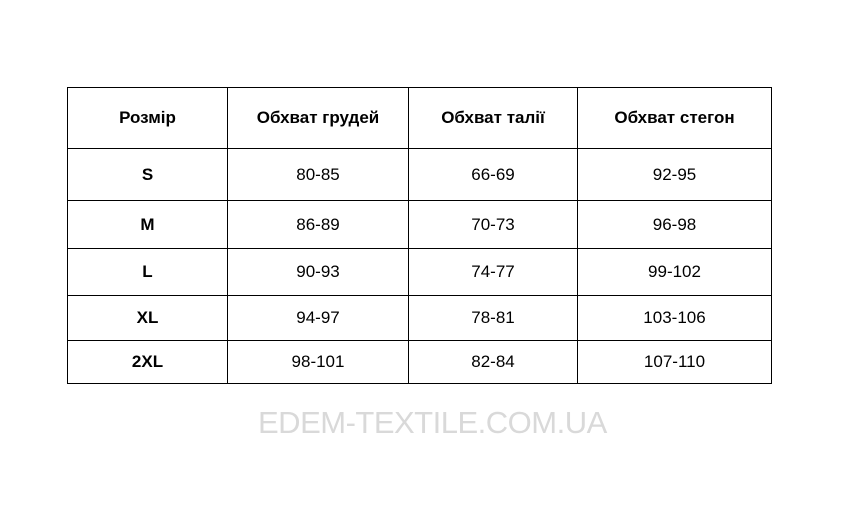 This screenshot has width=844, height=506. What do you see at coordinates (318, 224) in the screenshot?
I see `cell-chest: 86-89` at bounding box center [318, 224].